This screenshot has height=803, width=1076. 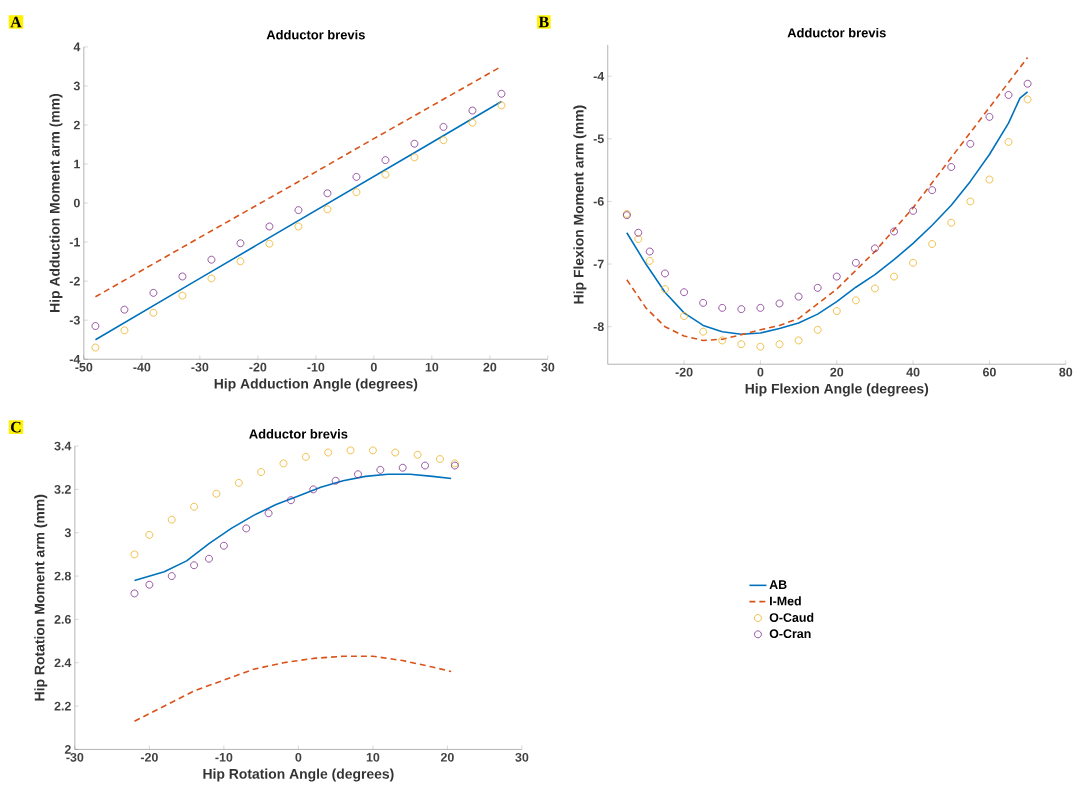 What do you see at coordinates (63, 662) in the screenshot?
I see `y-tick-label: 2.4` at bounding box center [63, 662].